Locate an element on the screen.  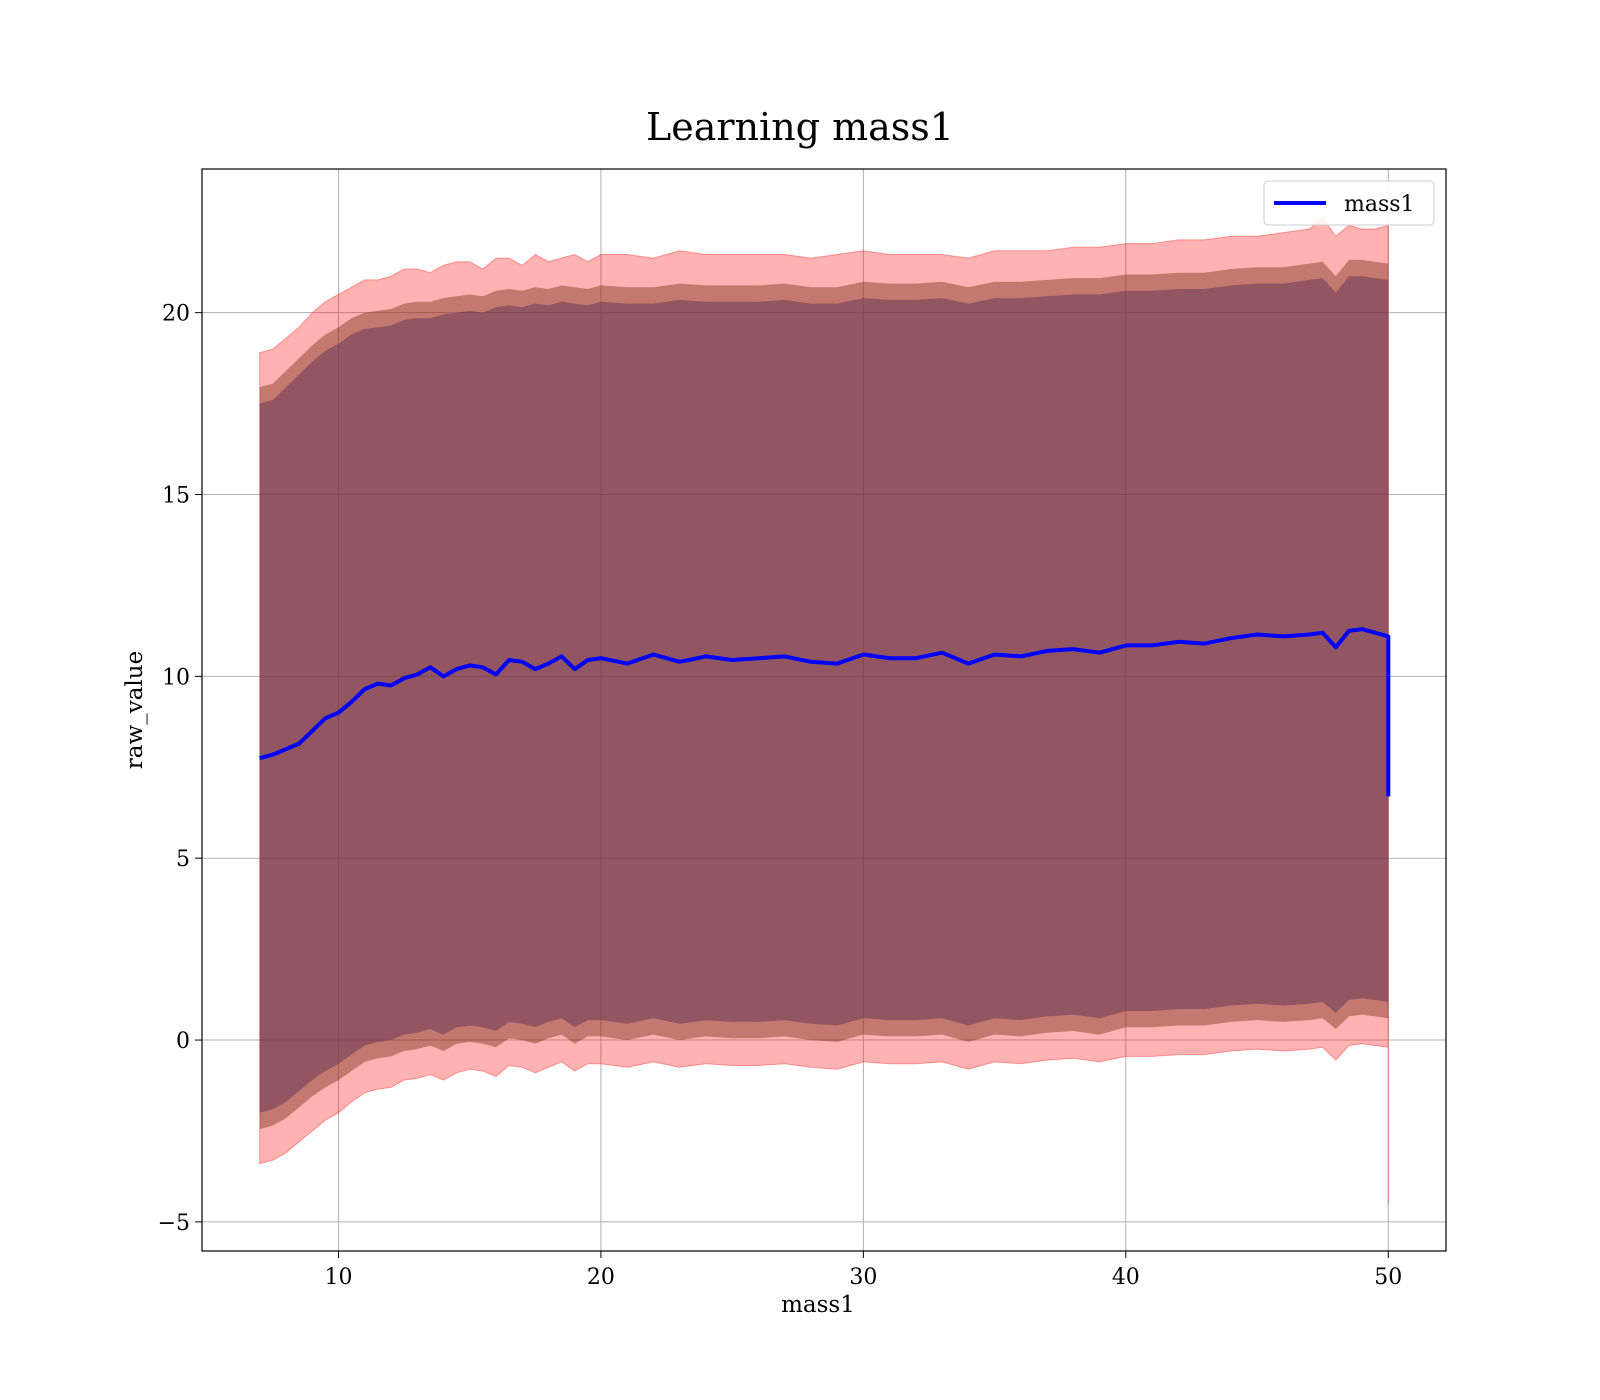
x-axis-ticks: 10 20 30 40 50 is located at coordinates (863, 1270).